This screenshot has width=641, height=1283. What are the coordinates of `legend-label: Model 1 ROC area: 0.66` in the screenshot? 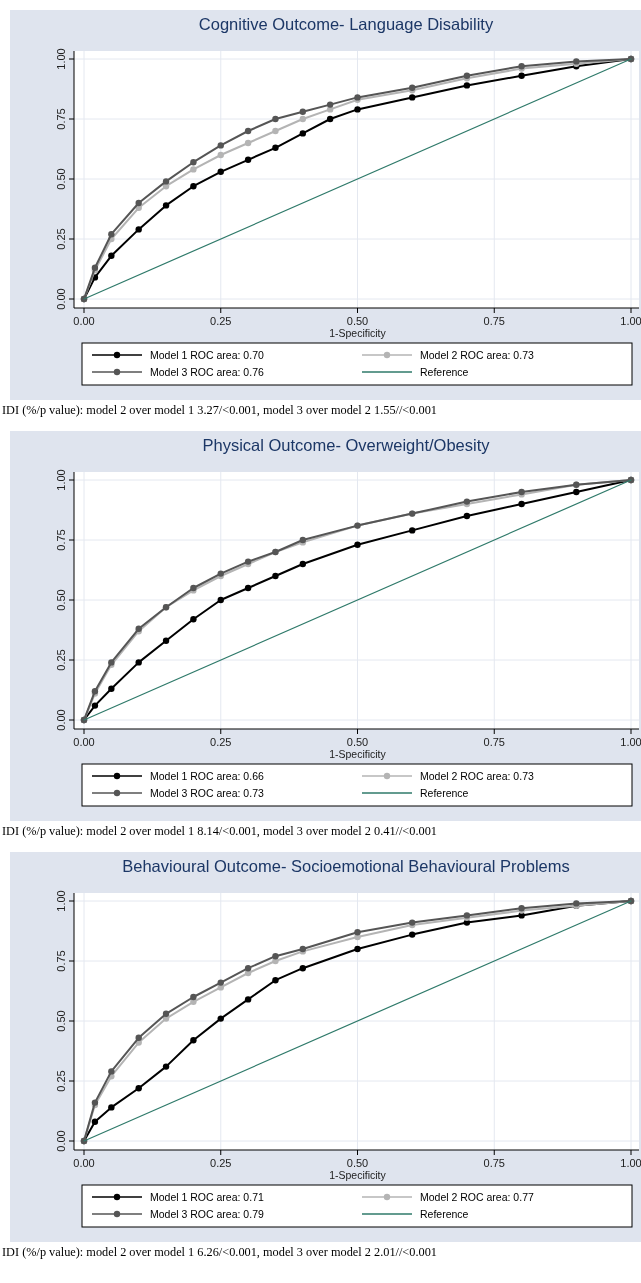 It's located at (207, 776).